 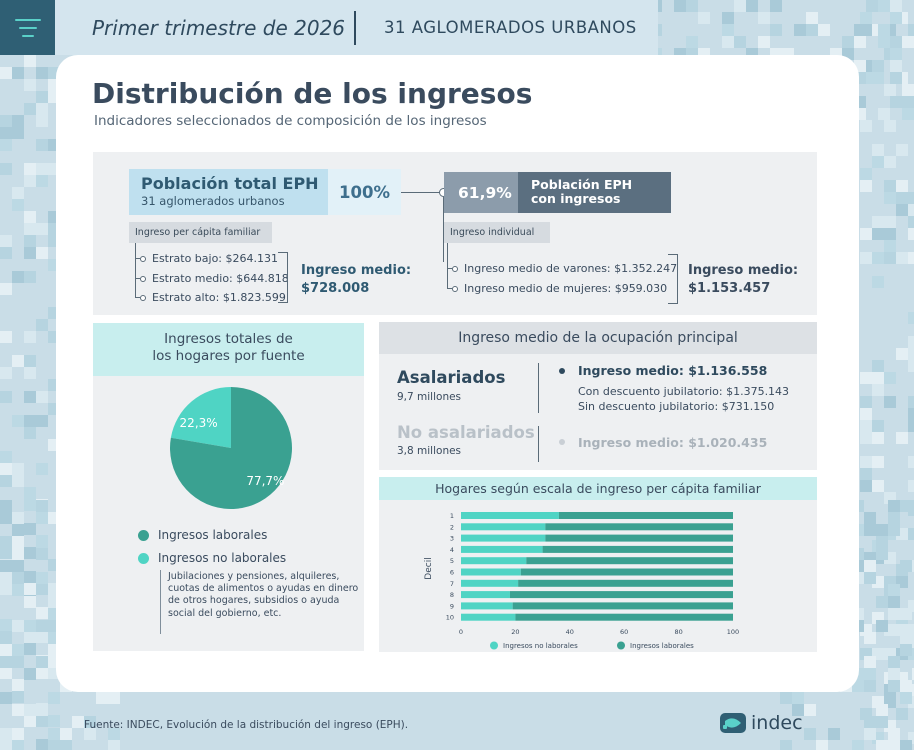 I want to click on asalariados-bullet, so click(x=562, y=371).